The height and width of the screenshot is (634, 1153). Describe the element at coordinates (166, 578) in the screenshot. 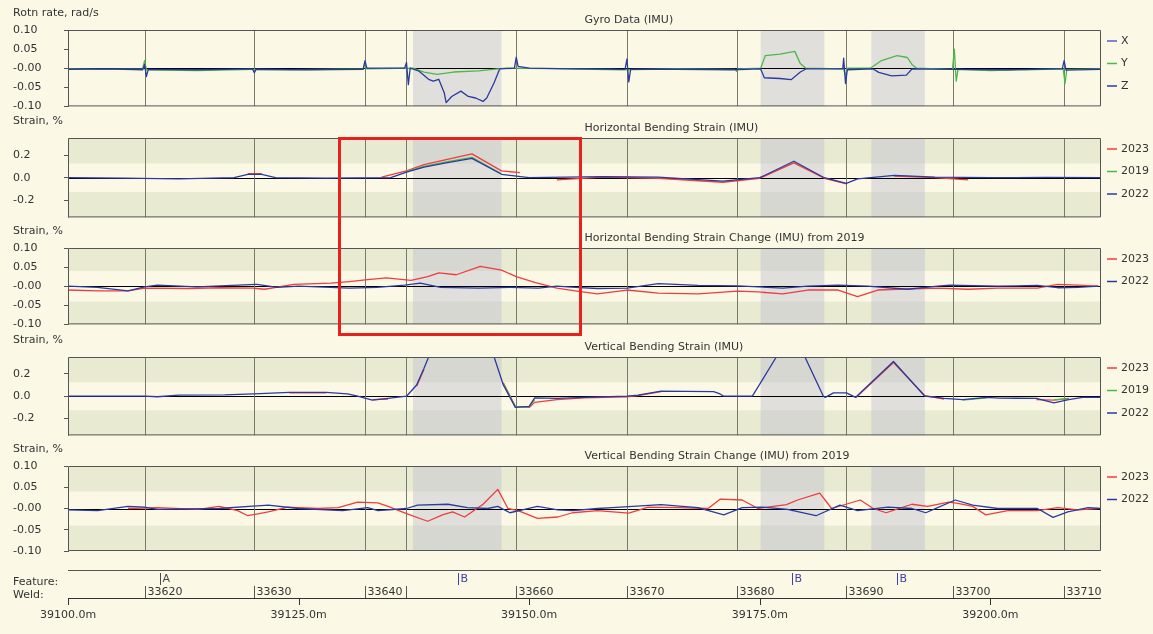

I see `ref-line-label: A` at that location.